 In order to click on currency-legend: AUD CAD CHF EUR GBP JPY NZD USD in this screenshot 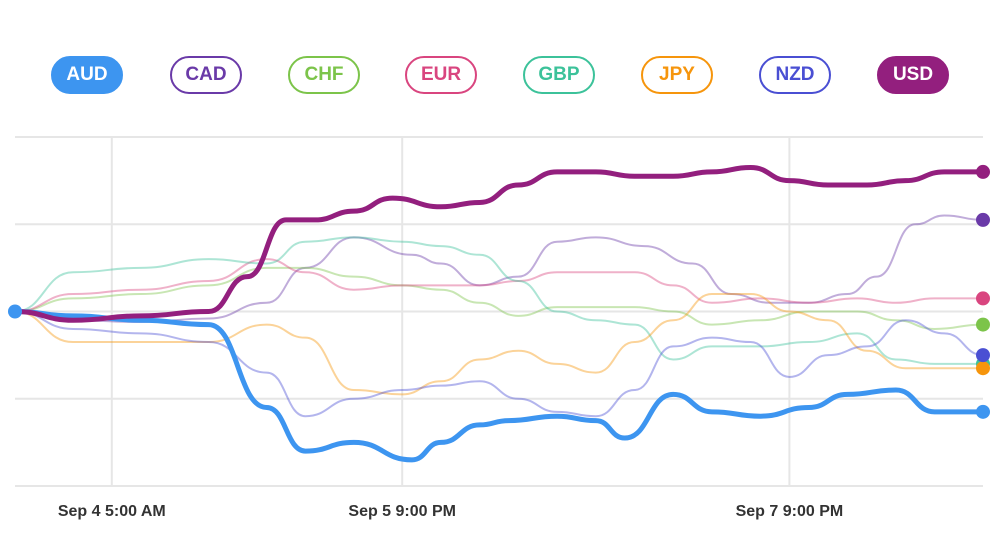, I will do `click(504, 77)`.